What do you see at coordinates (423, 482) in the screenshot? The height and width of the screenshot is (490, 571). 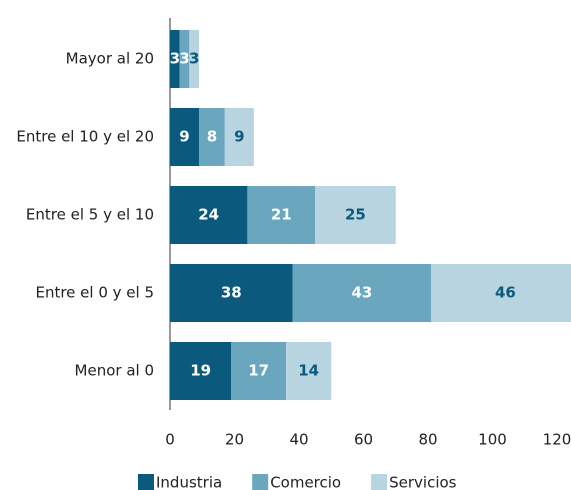 I see `legend-label: Servicios` at bounding box center [423, 482].